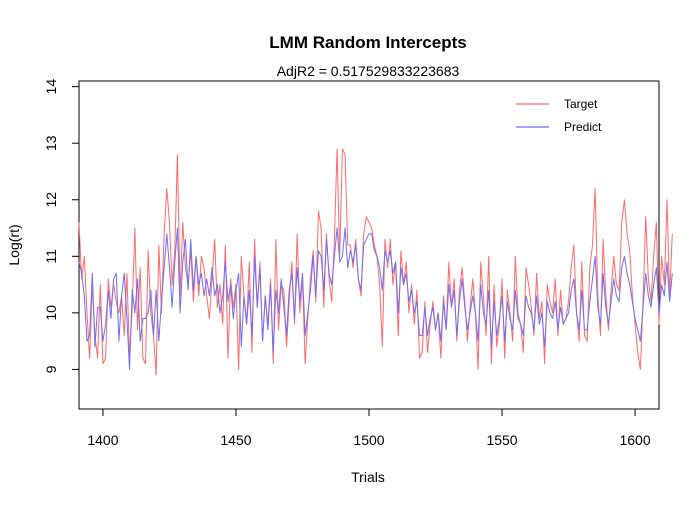  Describe the element at coordinates (51, 256) in the screenshot. I see `y-tick-label: 11` at that location.